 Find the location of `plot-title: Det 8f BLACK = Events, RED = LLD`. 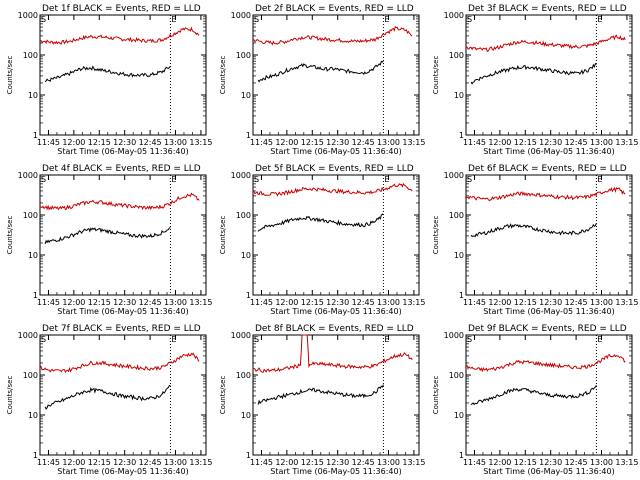

plot-title: Det 8f BLACK = Events, RED = LLD is located at coordinates (334, 329).